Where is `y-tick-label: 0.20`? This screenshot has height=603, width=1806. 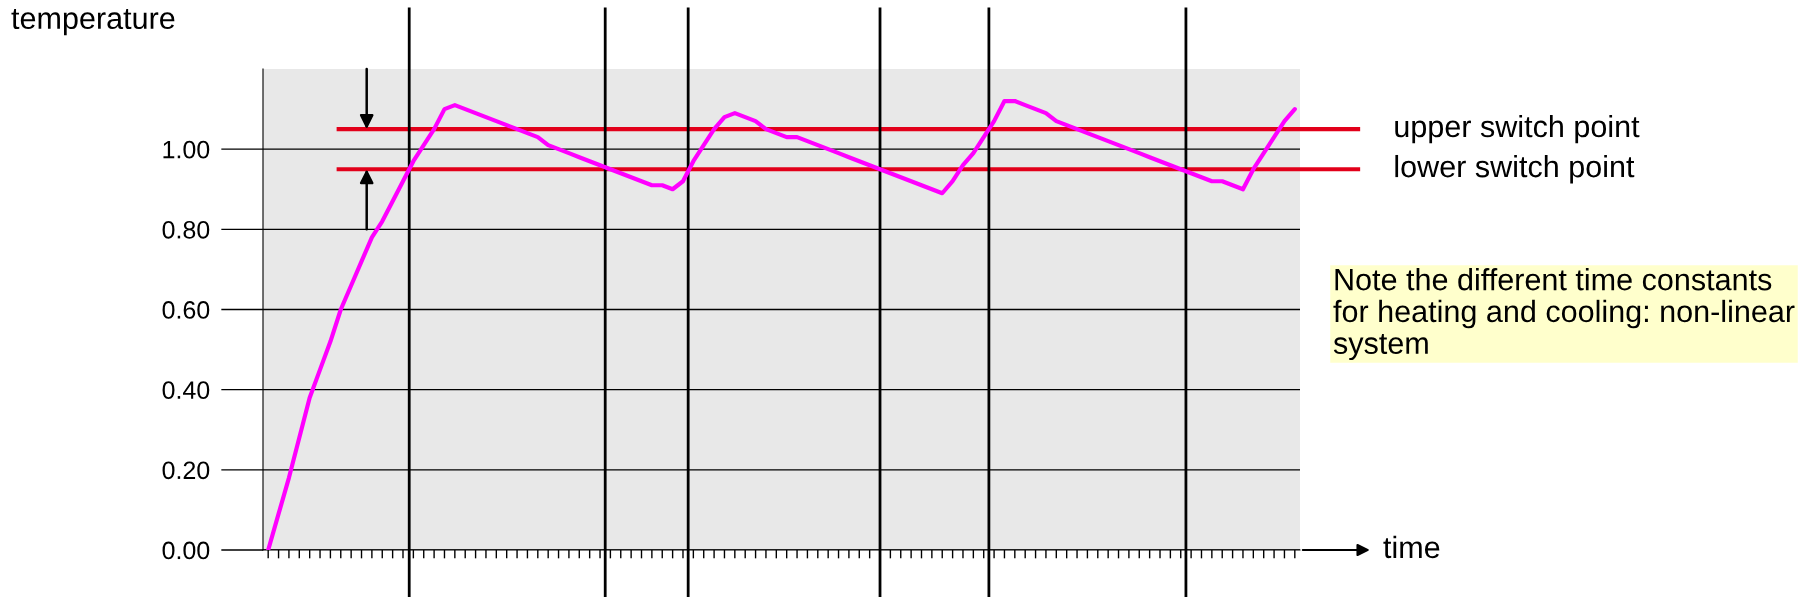 y-tick-label: 0.20 is located at coordinates (186, 470).